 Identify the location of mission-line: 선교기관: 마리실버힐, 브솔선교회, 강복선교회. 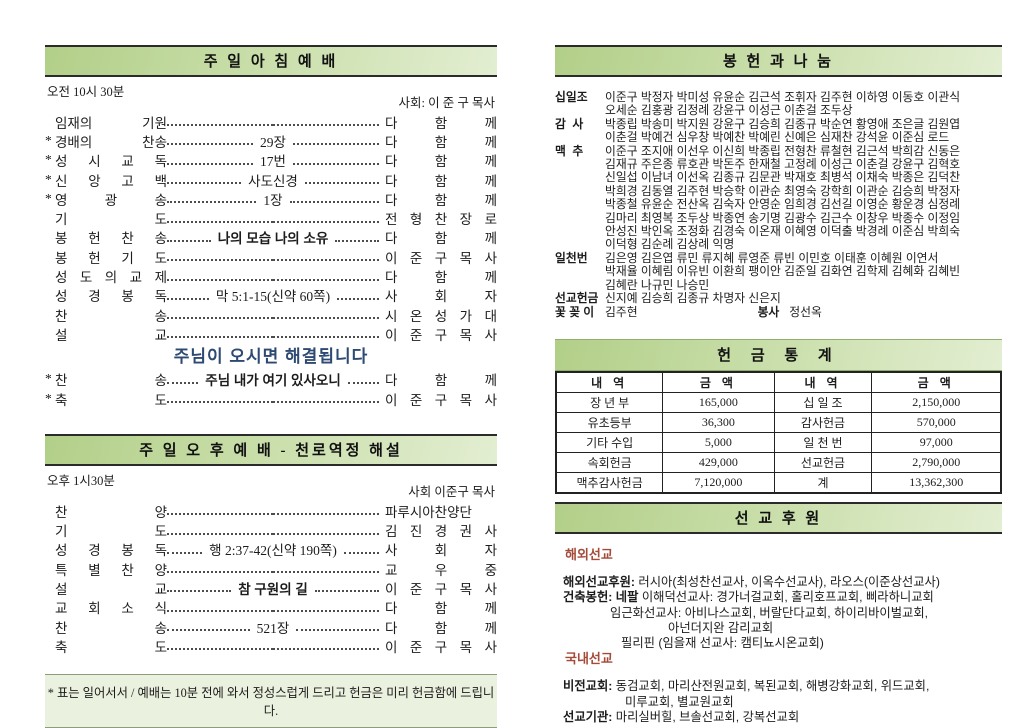
(782, 717).